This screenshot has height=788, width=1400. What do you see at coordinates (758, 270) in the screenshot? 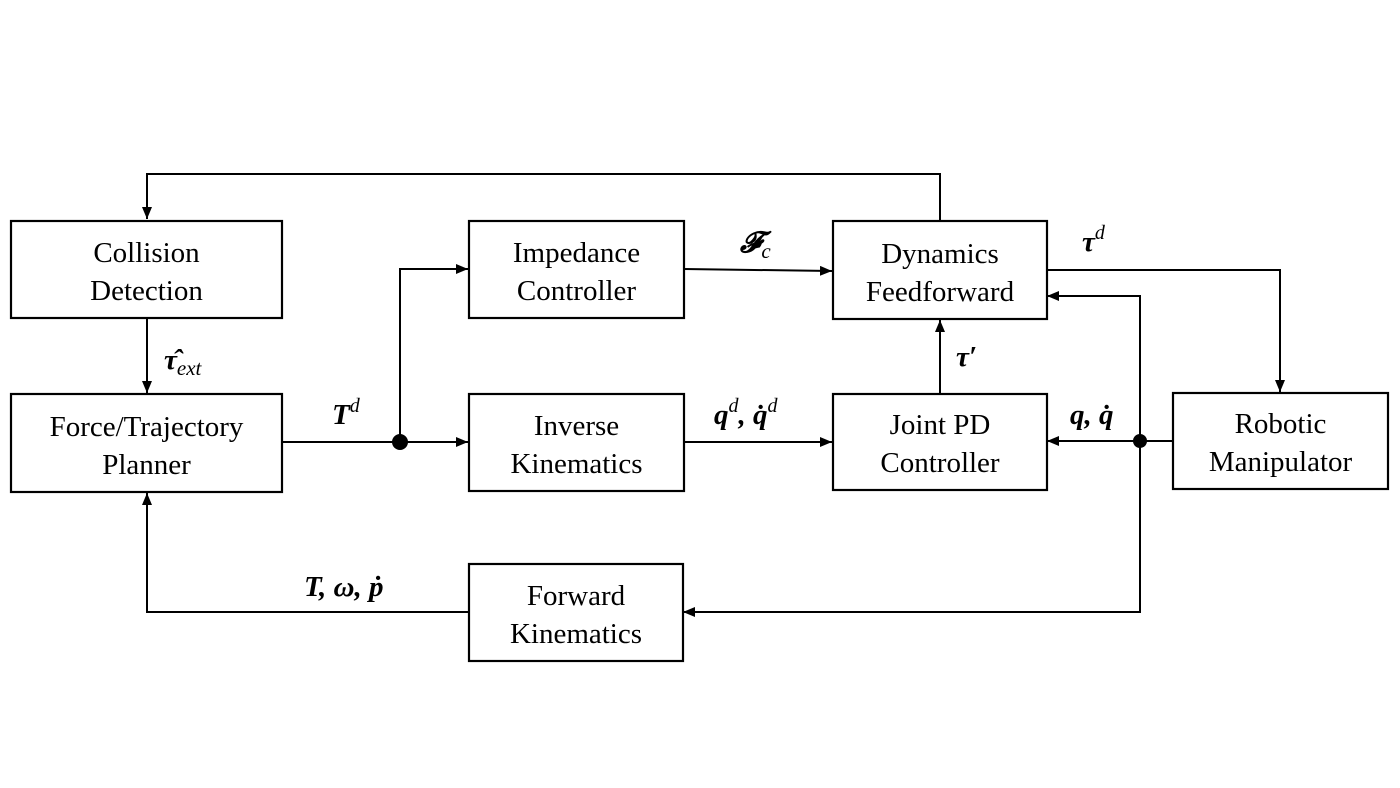
I see `wire-impedance-to-dynamics` at bounding box center [758, 270].